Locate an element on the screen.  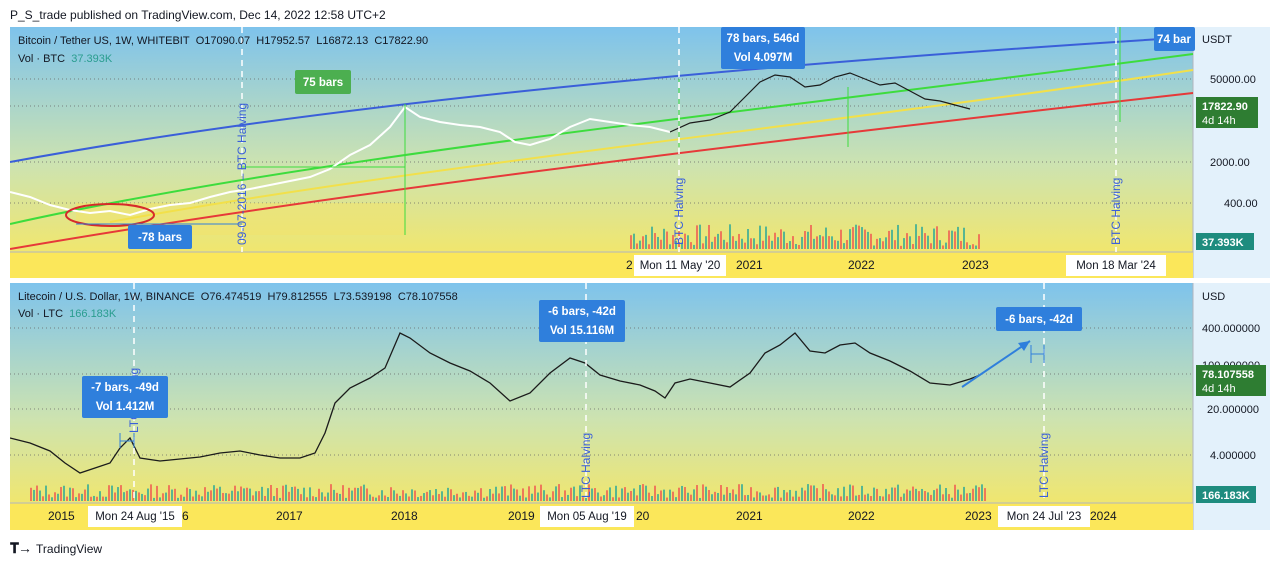
ltc-x-tick: 2021 is located at coordinates (749, 516).